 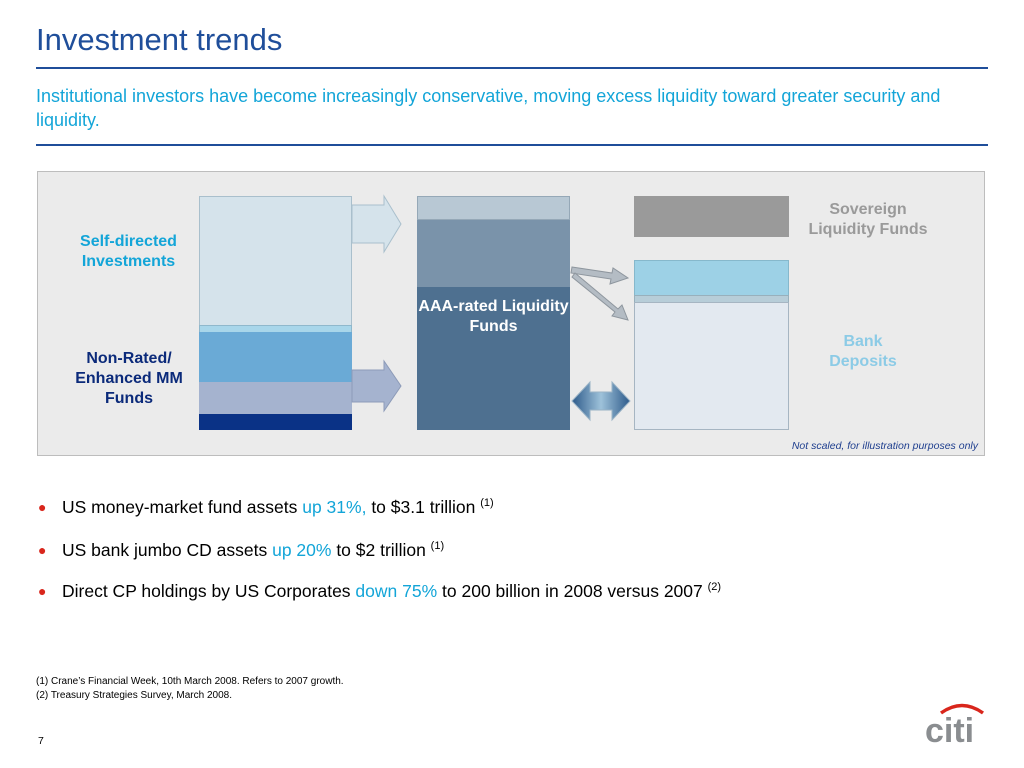 What do you see at coordinates (376, 224) in the screenshot?
I see `upper-right-arrow` at bounding box center [376, 224].